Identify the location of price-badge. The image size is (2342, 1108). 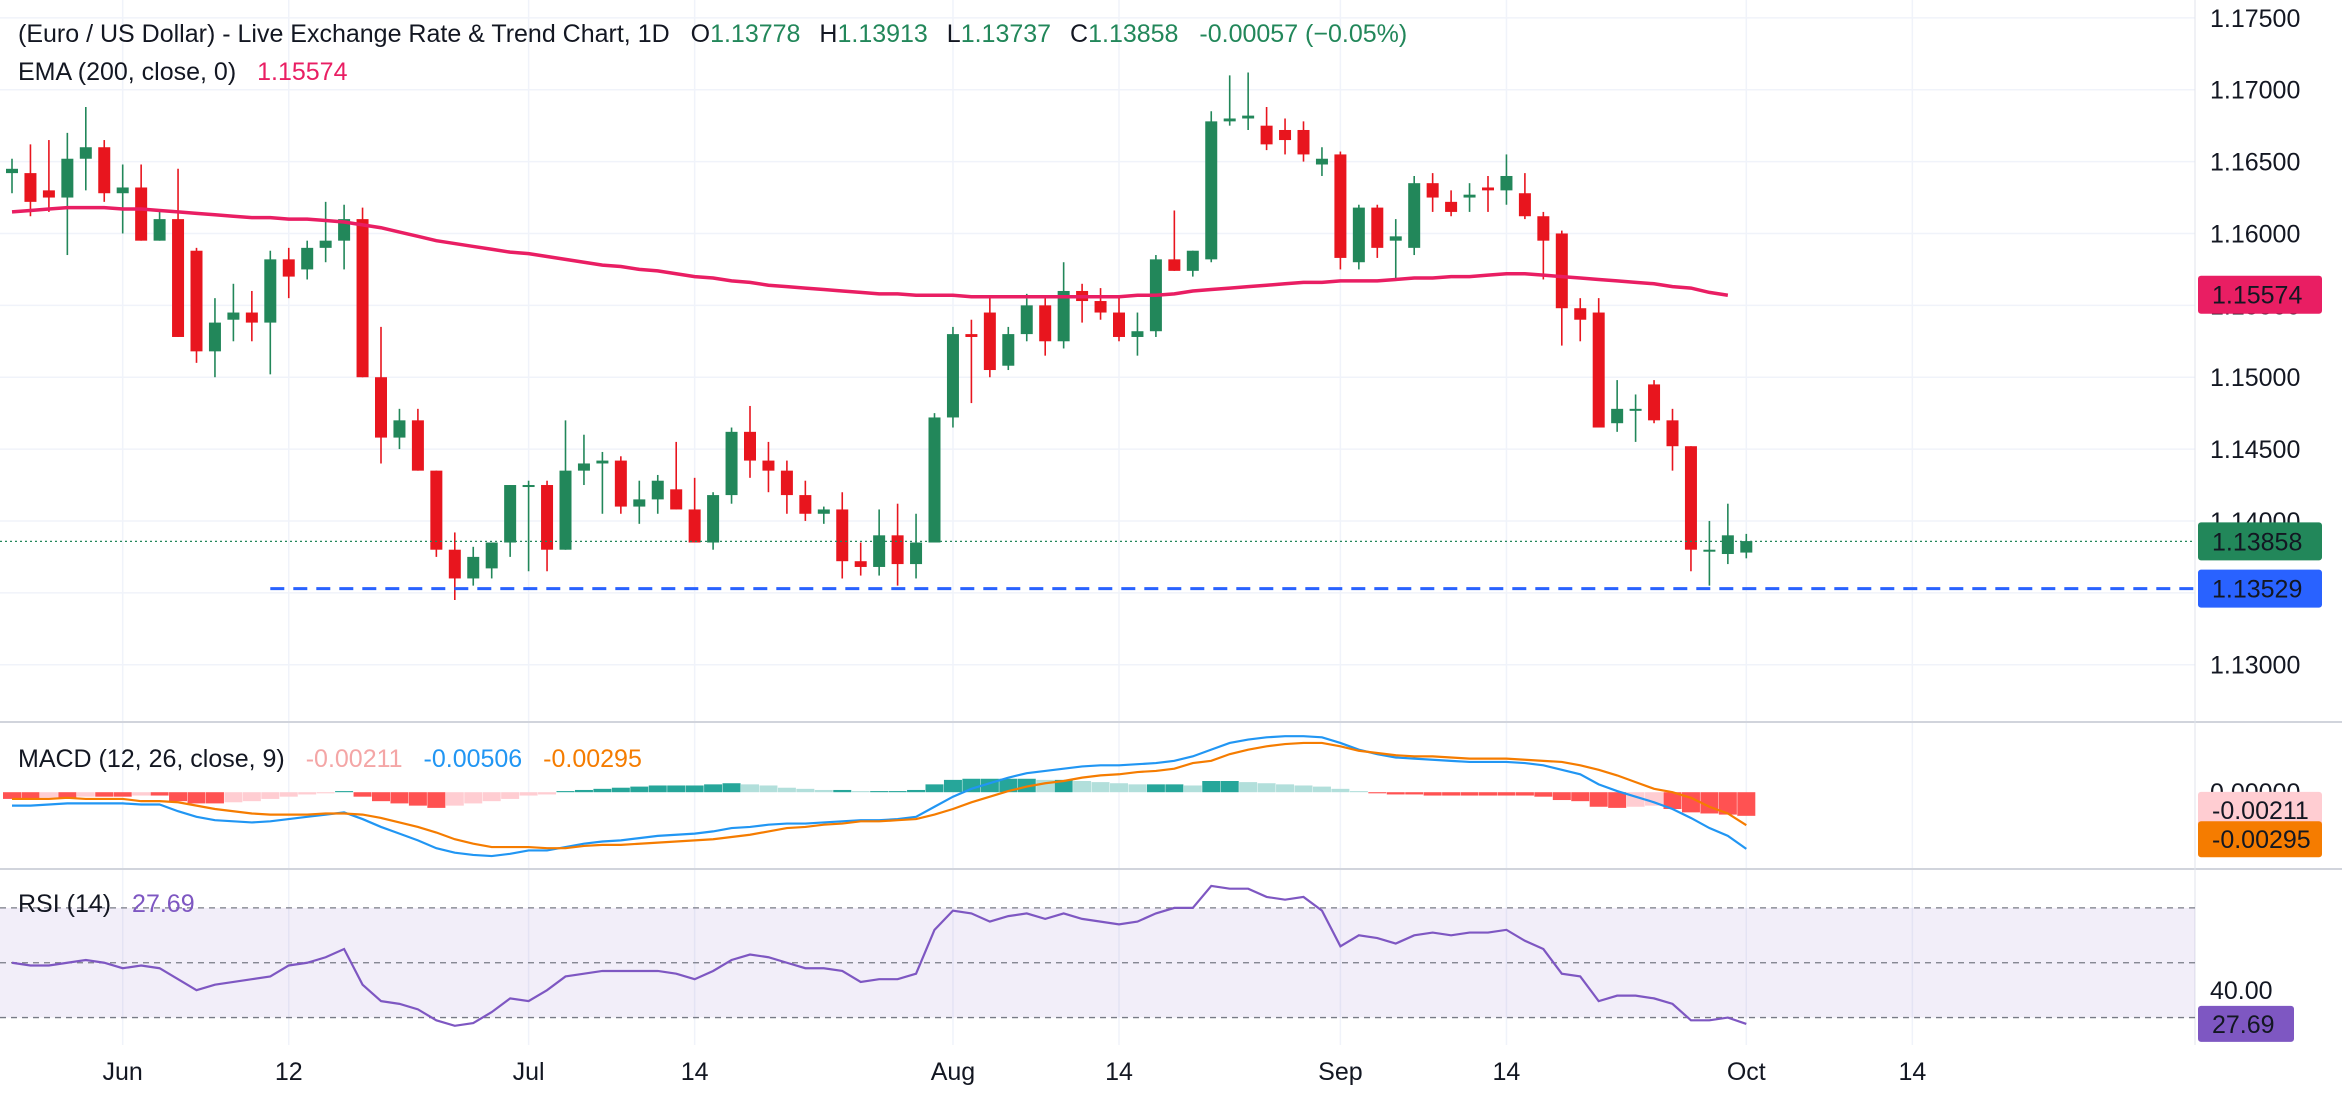
(2260, 294).